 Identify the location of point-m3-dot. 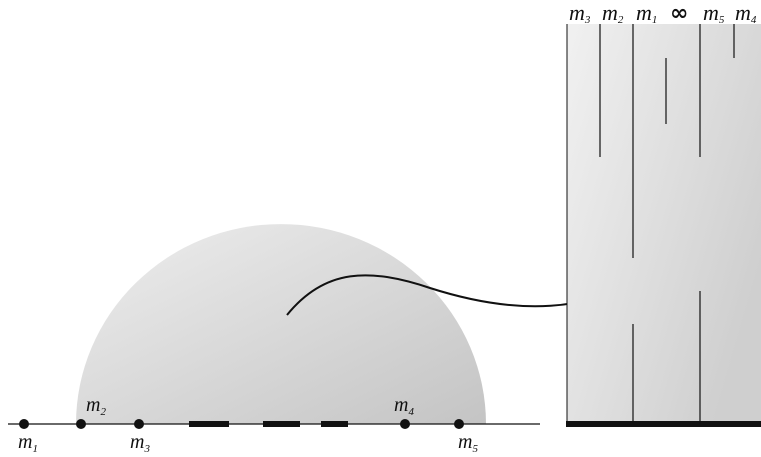
(139, 424).